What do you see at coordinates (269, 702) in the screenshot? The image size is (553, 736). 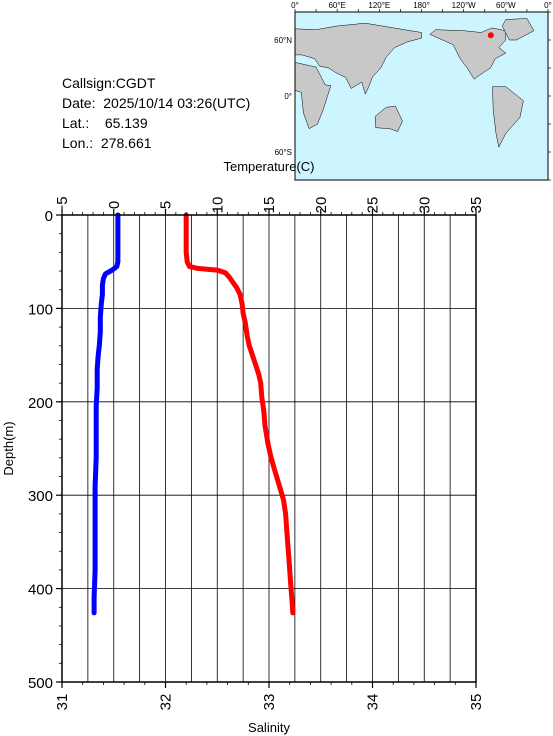 I see `bottom-axis-tick-label: 33` at bounding box center [269, 702].